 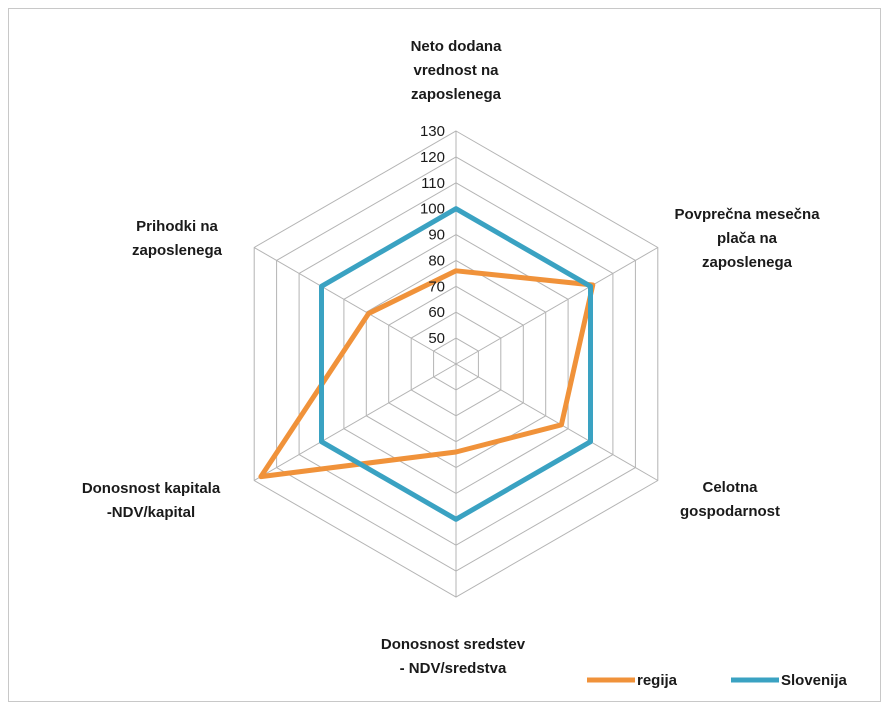 I want to click on series-line-regija, so click(x=427, y=374).